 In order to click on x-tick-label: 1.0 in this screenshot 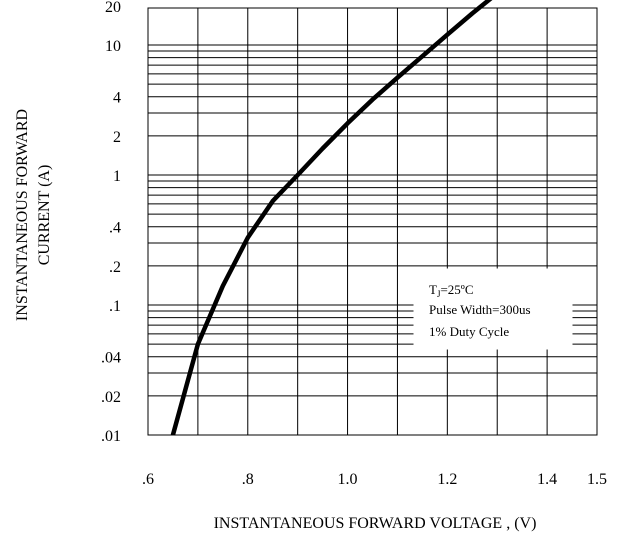, I will do `click(348, 479)`.